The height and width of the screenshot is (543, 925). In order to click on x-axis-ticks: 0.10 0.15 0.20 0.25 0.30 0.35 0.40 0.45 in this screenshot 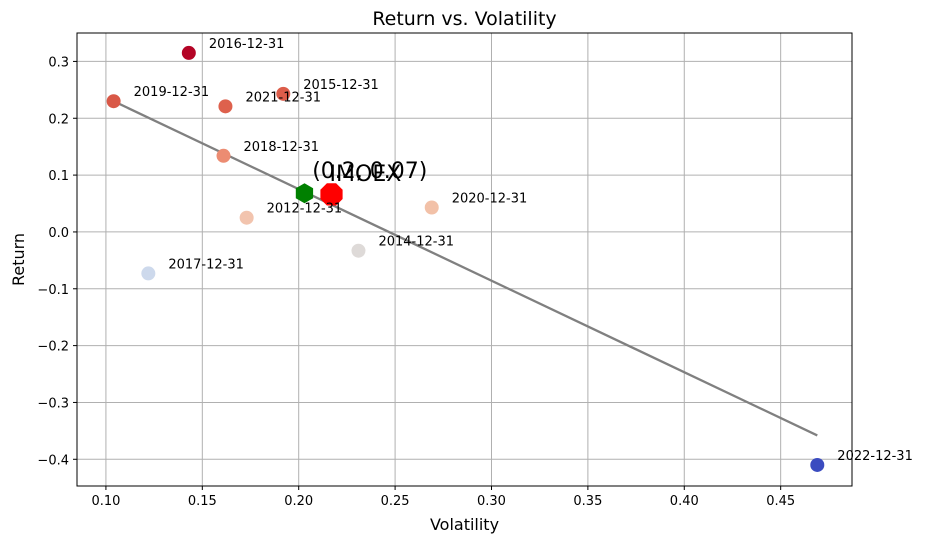, I will do `click(443, 497)`.